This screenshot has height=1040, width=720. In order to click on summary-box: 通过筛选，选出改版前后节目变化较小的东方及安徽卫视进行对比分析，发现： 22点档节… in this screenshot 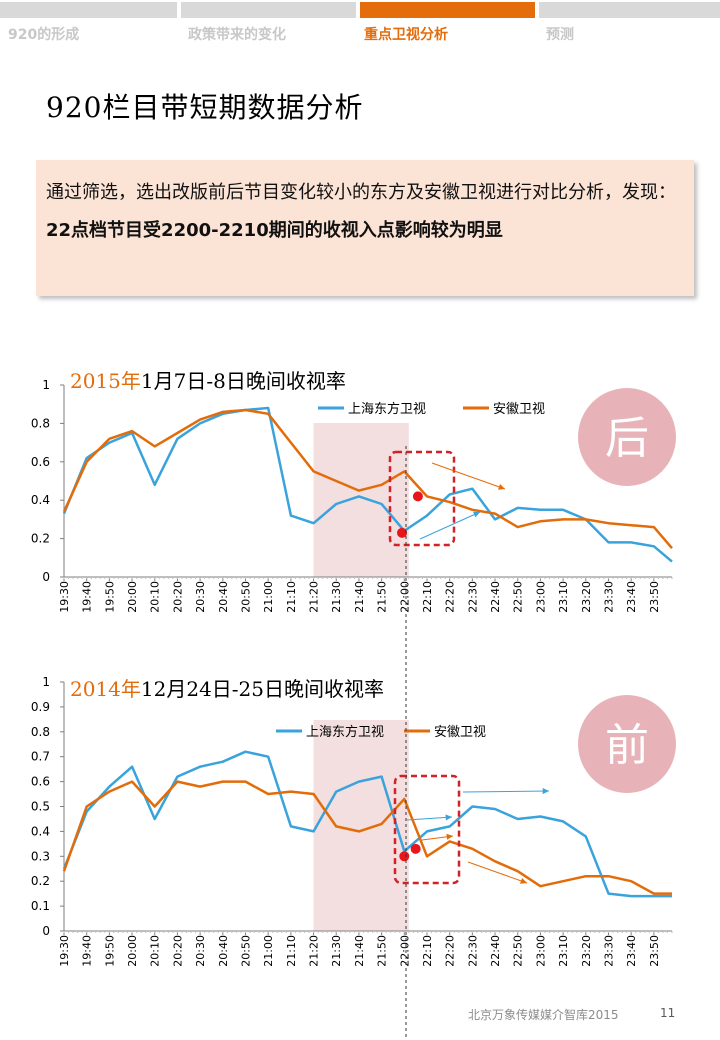, I will do `click(365, 228)`.